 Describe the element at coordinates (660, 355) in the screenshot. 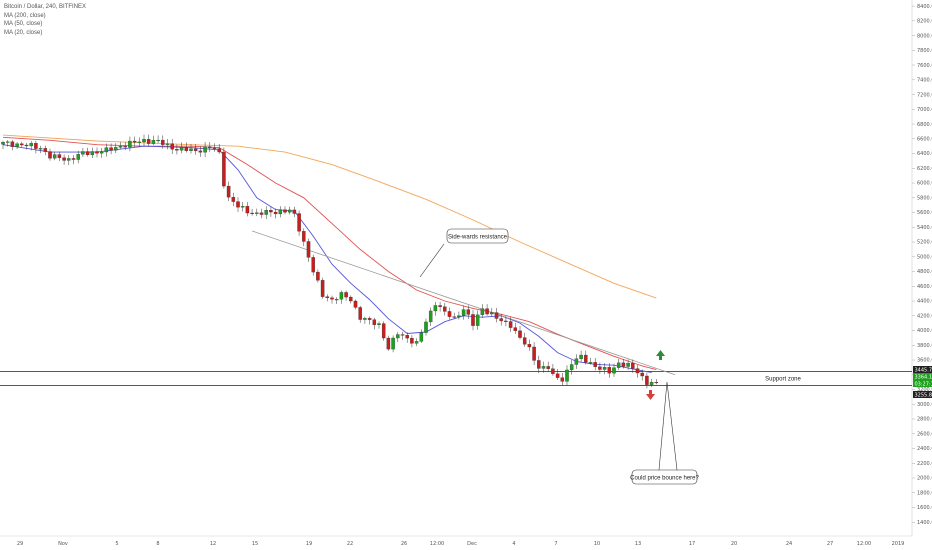

I see `arrow-up-icon` at that location.